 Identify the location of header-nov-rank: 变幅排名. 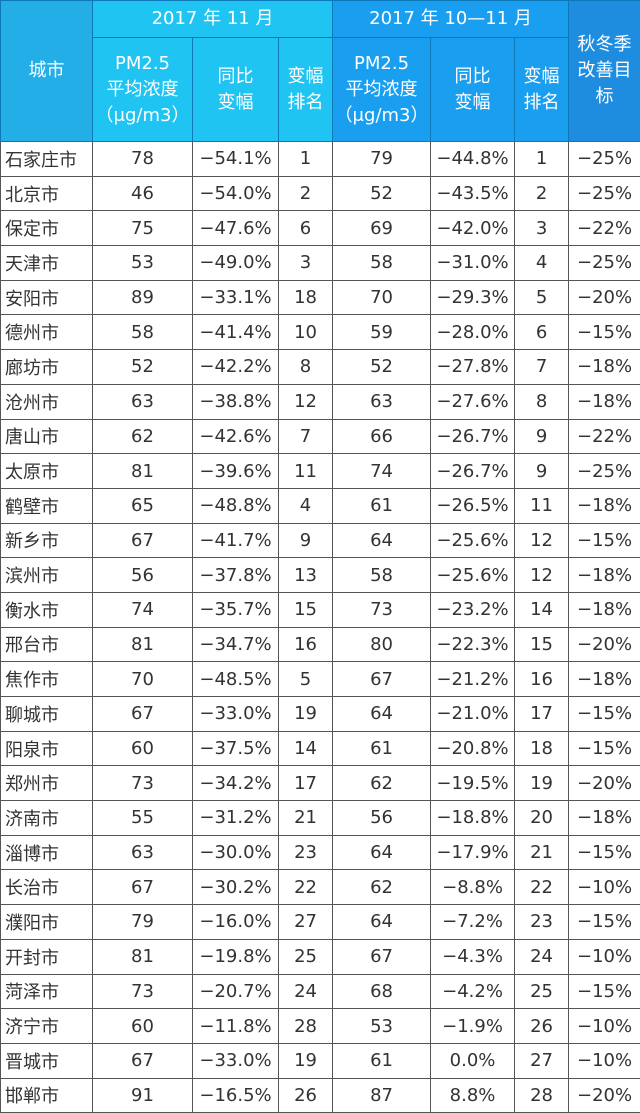
(306, 90).